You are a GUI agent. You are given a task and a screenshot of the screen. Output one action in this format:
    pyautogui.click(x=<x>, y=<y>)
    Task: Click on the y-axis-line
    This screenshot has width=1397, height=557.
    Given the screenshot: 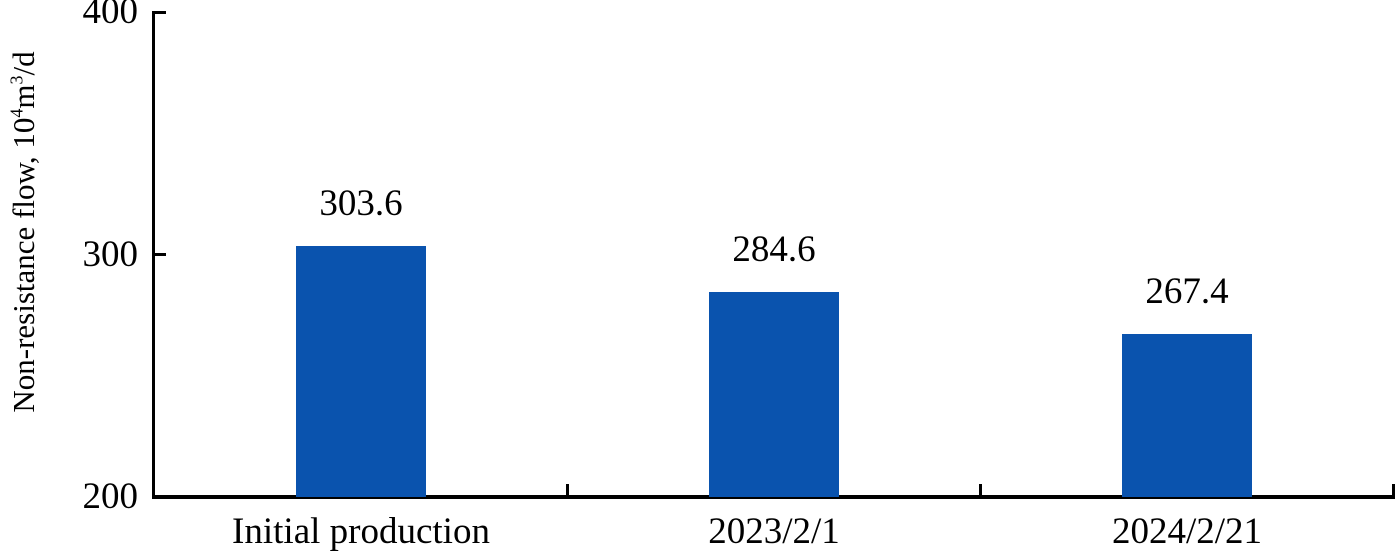 What is the action you would take?
    pyautogui.click(x=153, y=255)
    